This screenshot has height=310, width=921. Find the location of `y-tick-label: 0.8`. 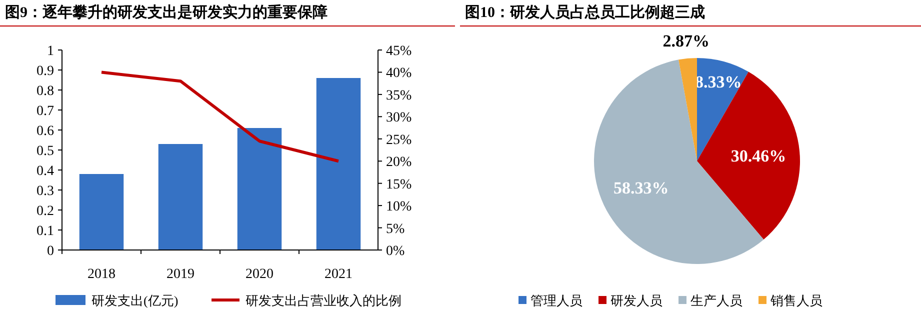

y-tick-label: 0.8 is located at coordinates (45, 91).